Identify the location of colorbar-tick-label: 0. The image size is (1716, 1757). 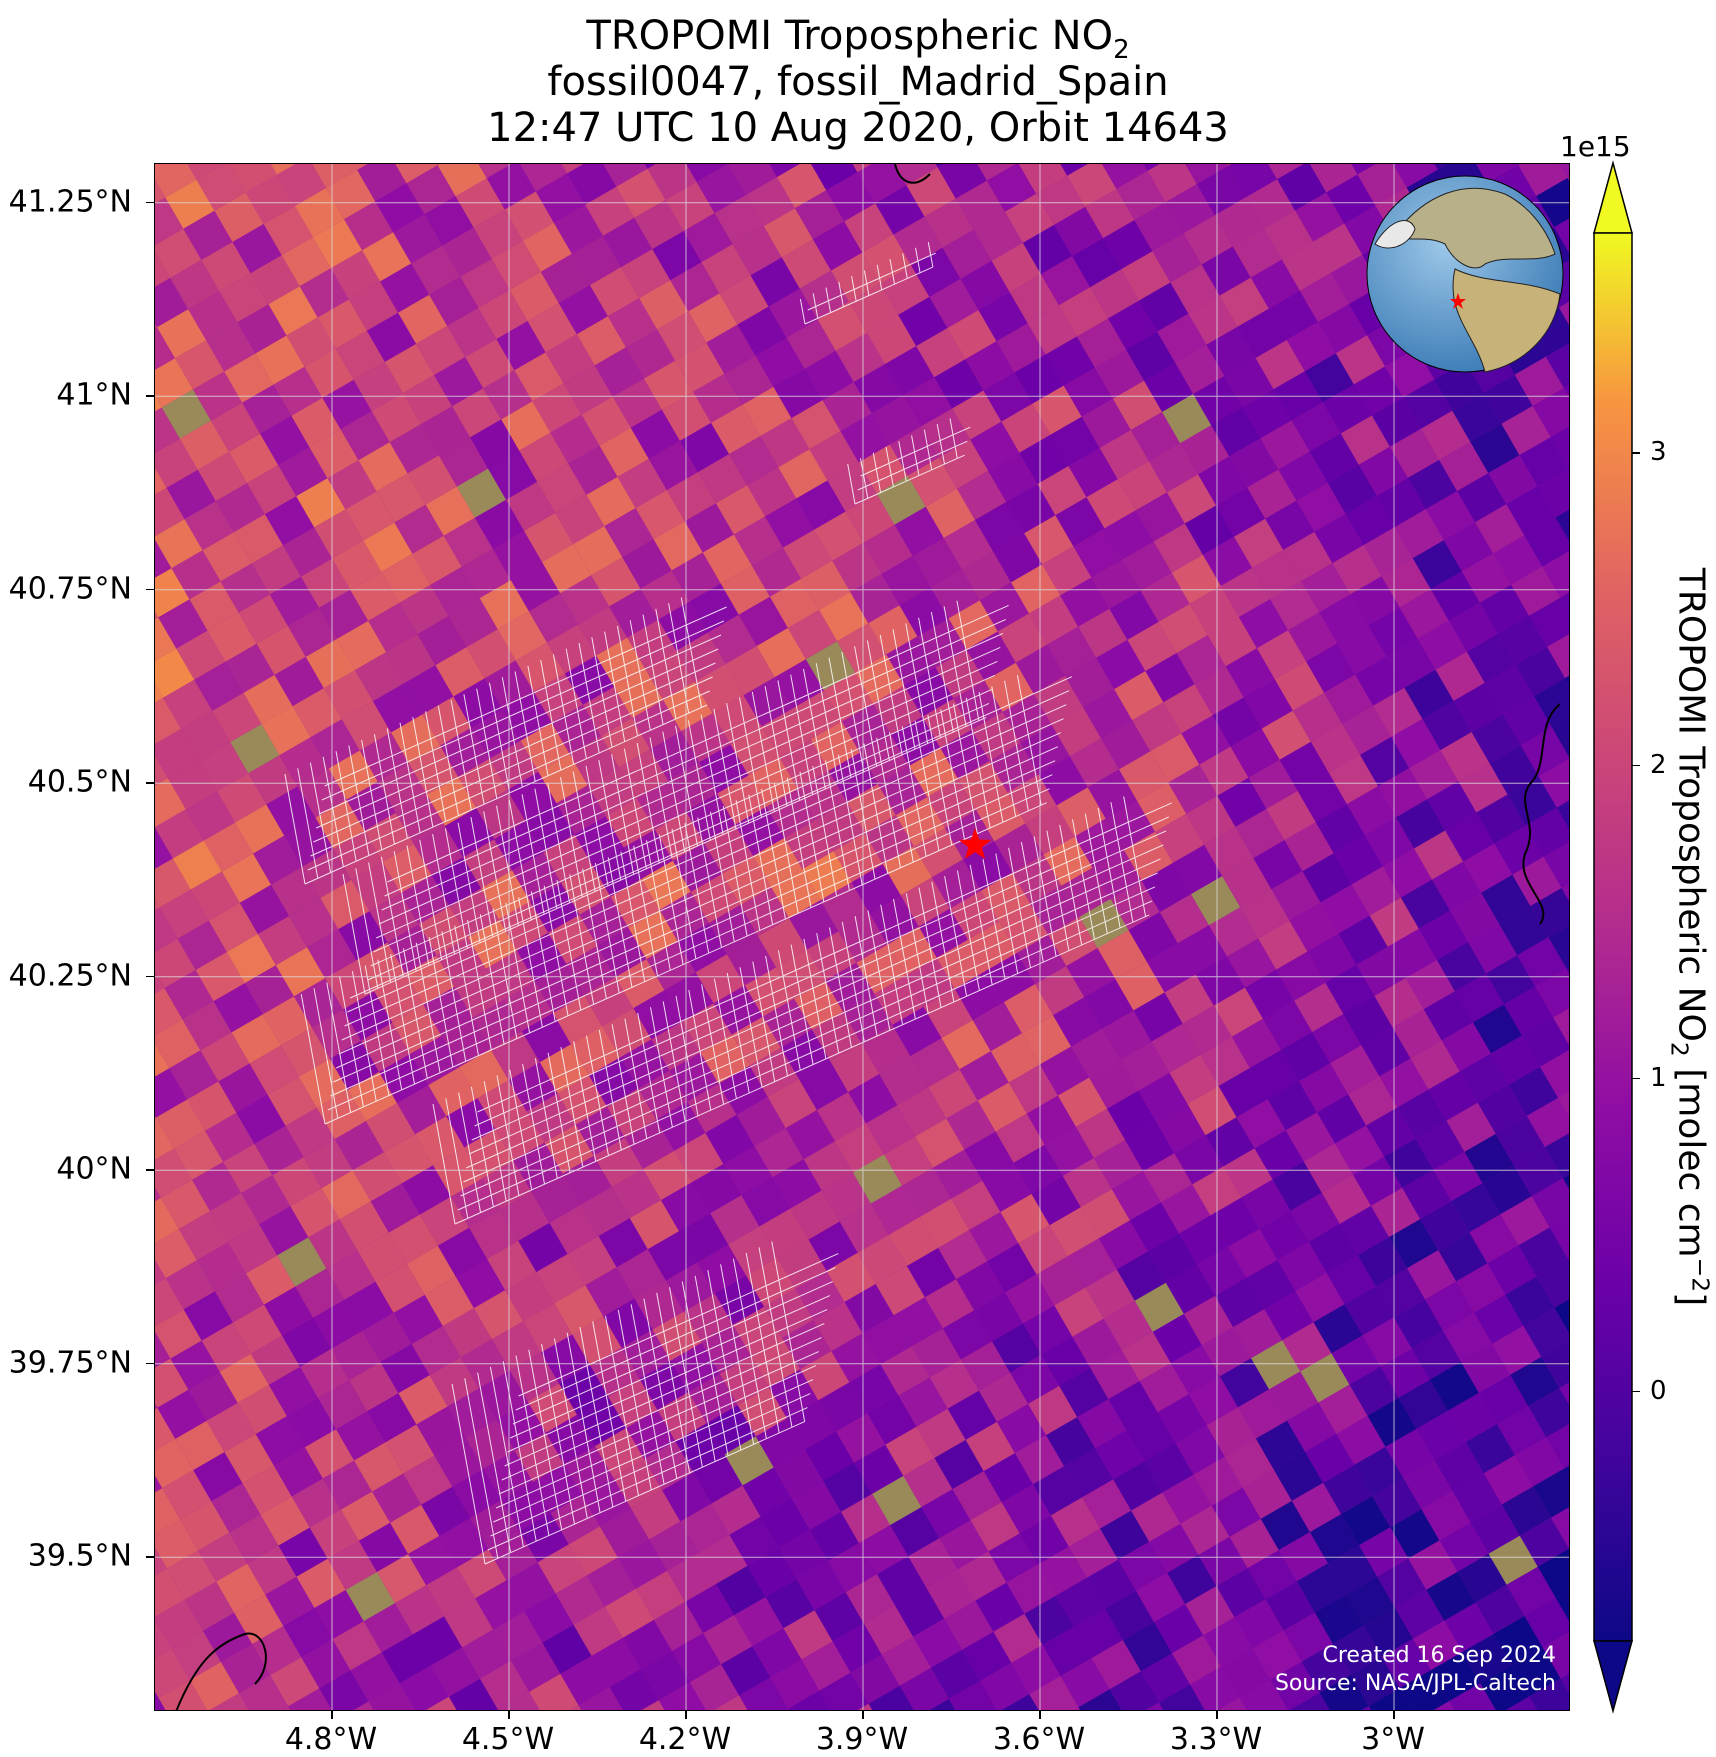
(1658, 1391).